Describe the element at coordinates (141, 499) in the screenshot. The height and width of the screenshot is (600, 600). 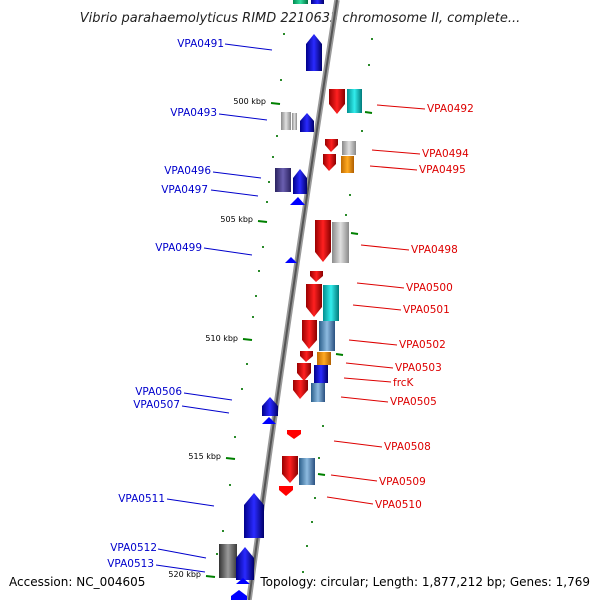
I see `gene-label: VPA0511` at that location.